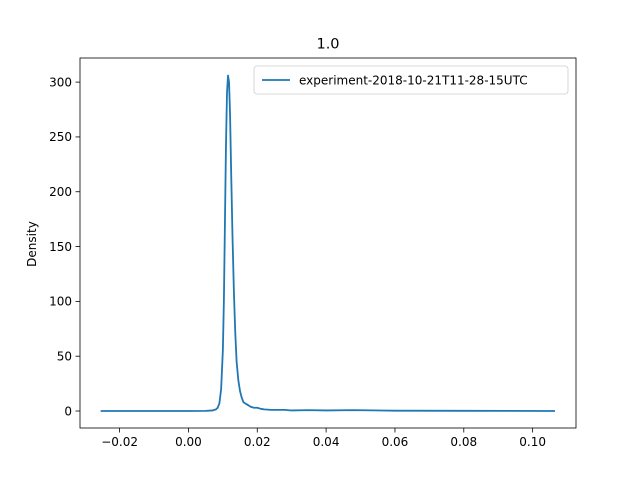  I want to click on x-tick-label: 0.08, so click(463, 442).